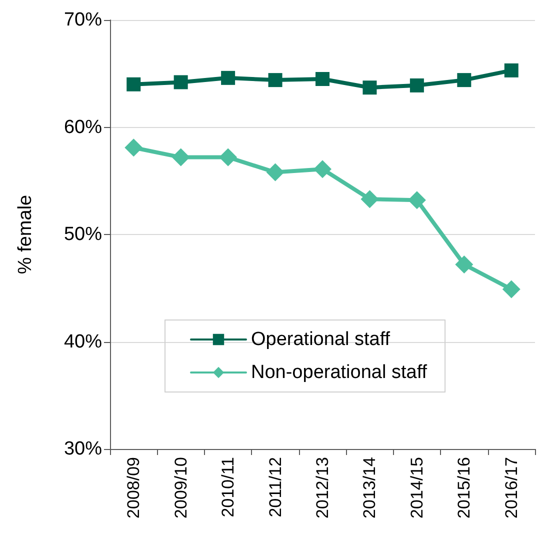 The width and height of the screenshot is (553, 551). Describe the element at coordinates (228, 487) in the screenshot. I see `x-tick-label: 2010/11` at that location.